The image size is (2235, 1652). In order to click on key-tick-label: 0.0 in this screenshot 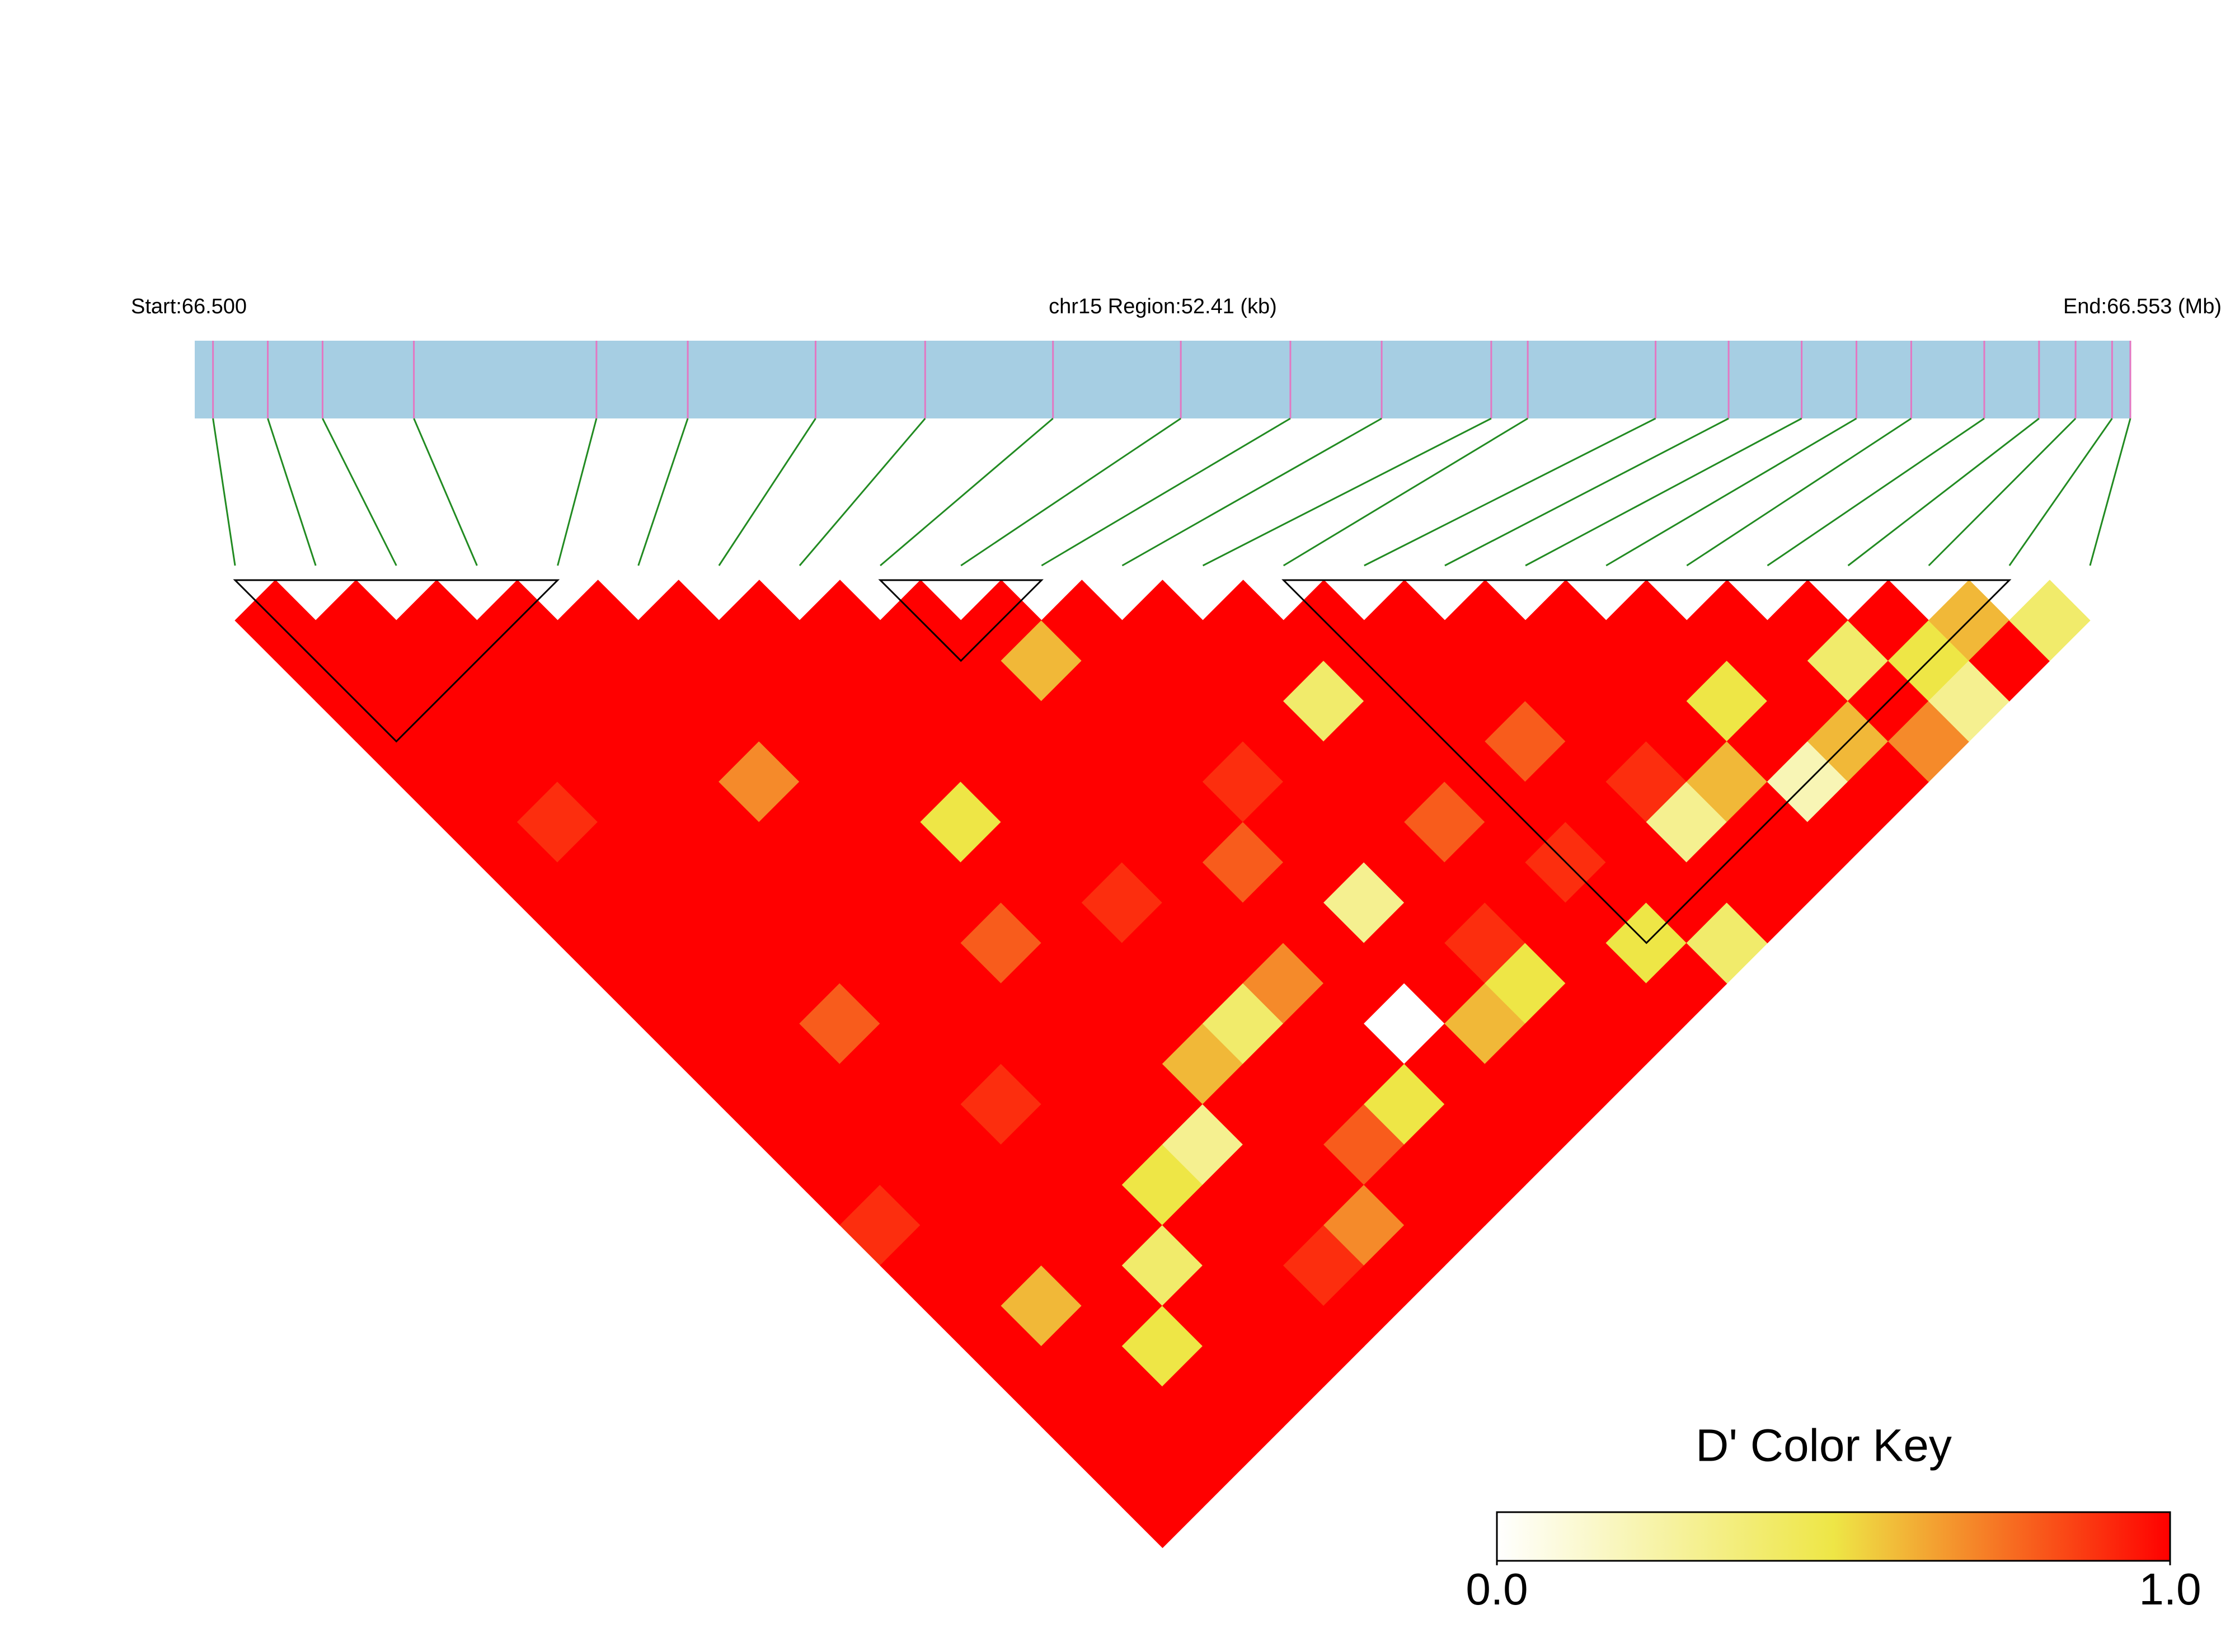, I will do `click(1497, 1589)`.